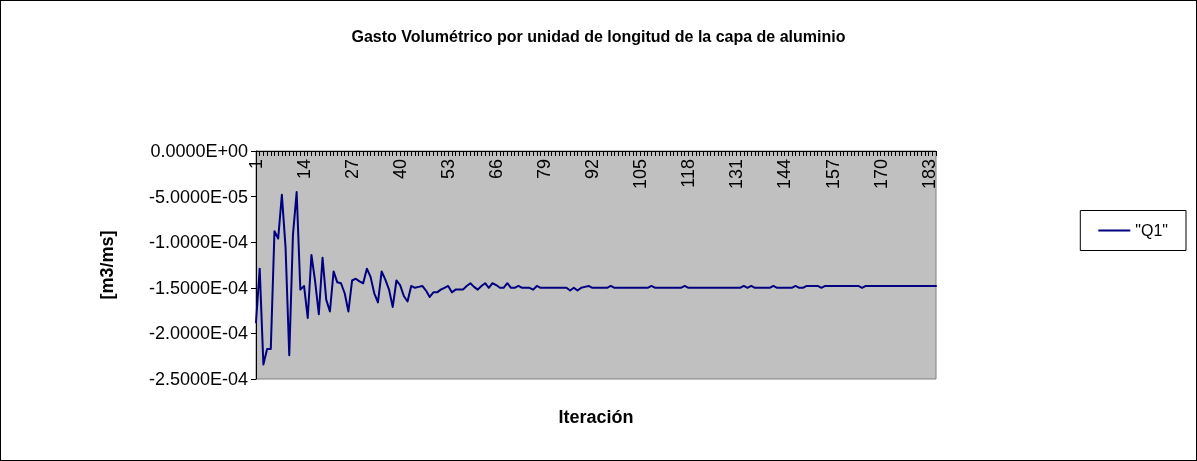 This screenshot has height=461, width=1197. Describe the element at coordinates (199, 151) in the screenshot. I see `y-tick-label: 0.0000E+00` at that location.